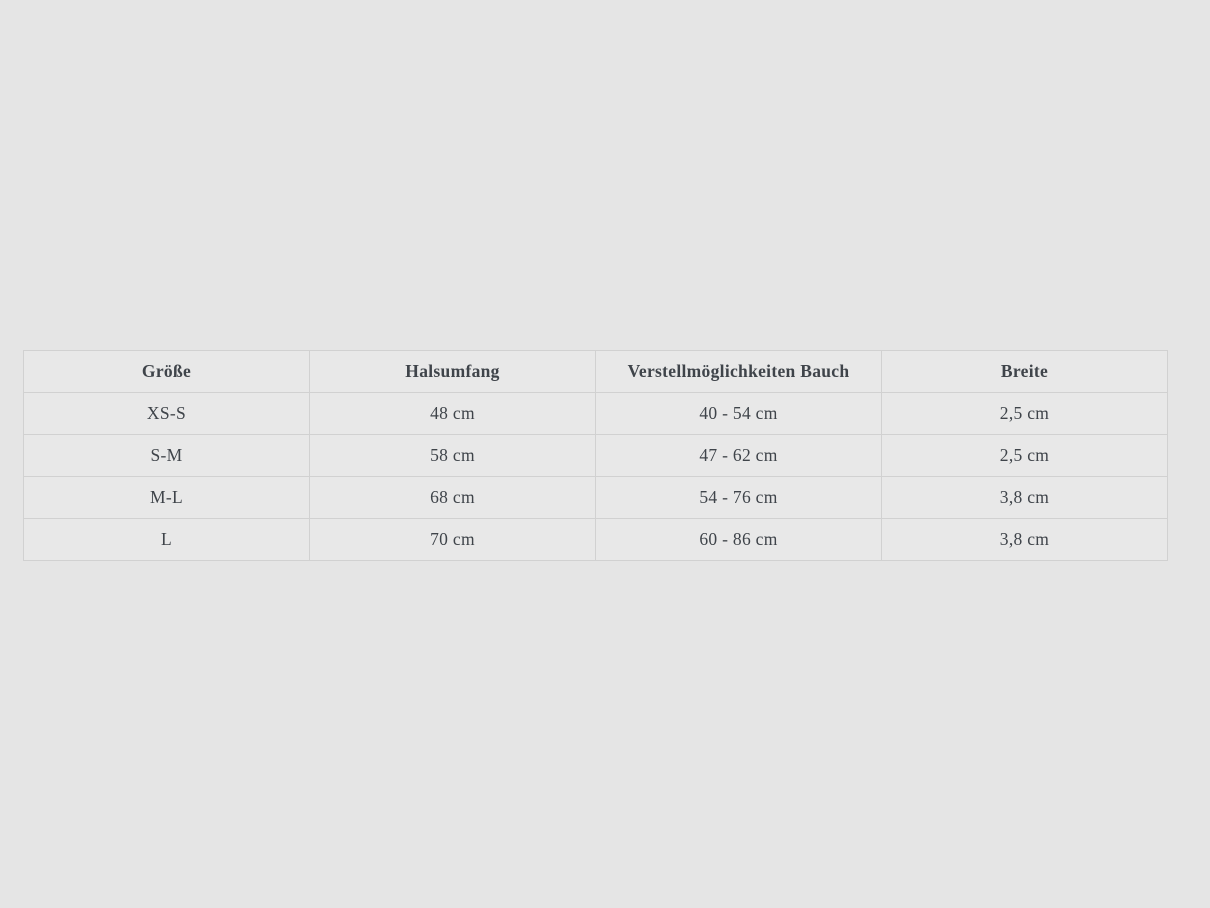 This screenshot has height=908, width=1210. What do you see at coordinates (738, 539) in the screenshot?
I see `size-table-cell-verstellmoeglichkeiten_bauch: 60 - 86 cm` at bounding box center [738, 539].